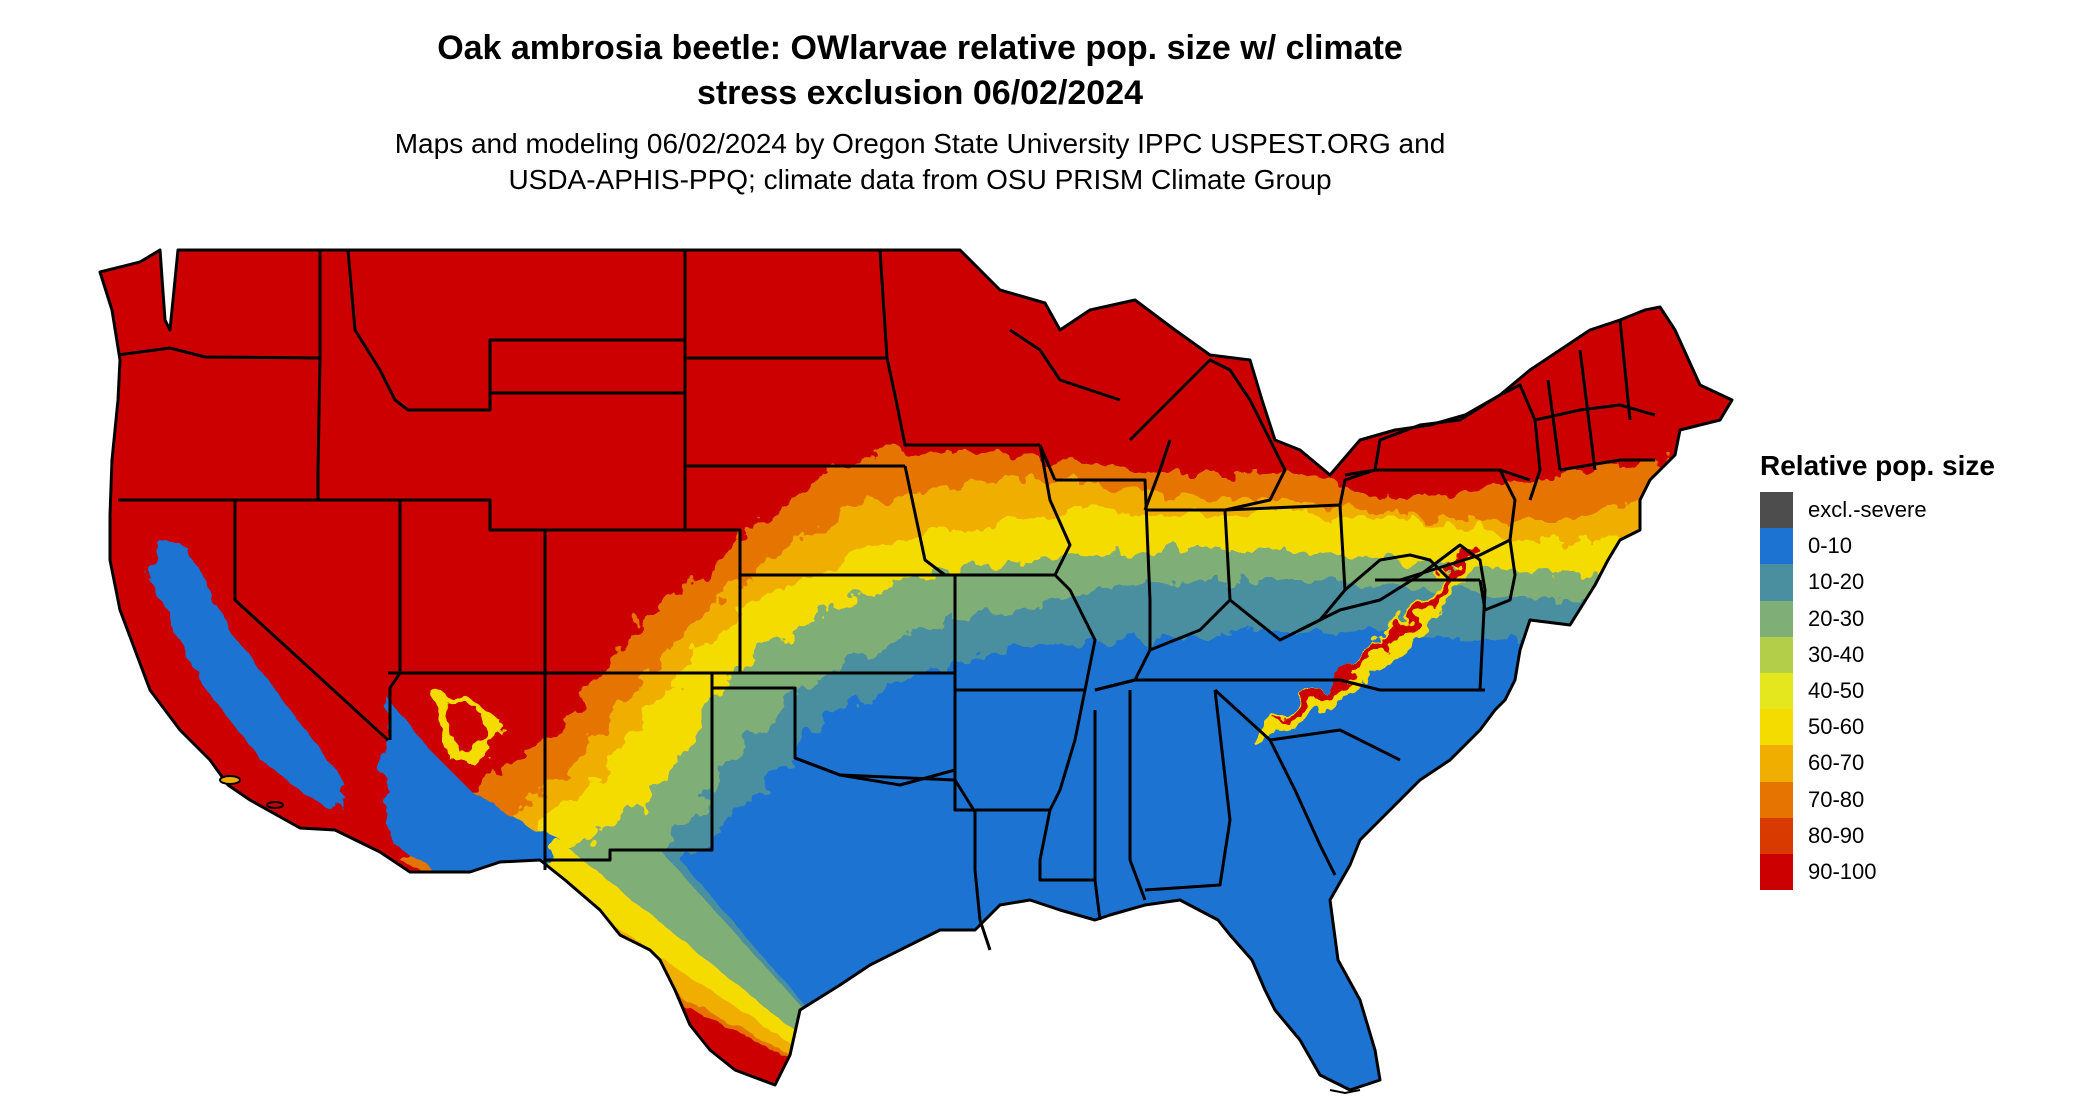 This screenshot has height=1116, width=2100. What do you see at coordinates (1877, 465) in the screenshot?
I see `legend-title: Relative pop. size` at bounding box center [1877, 465].